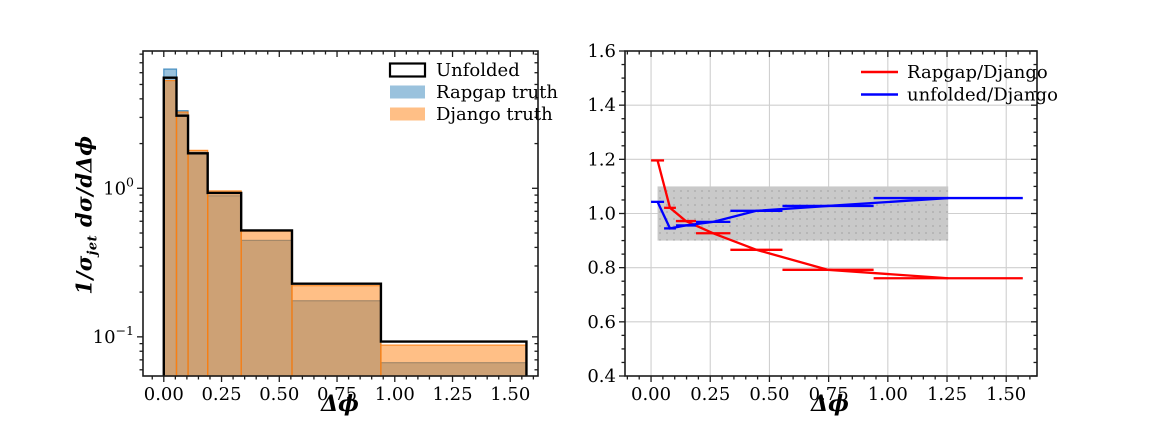 The image size is (1152, 432). What do you see at coordinates (601, 268) in the screenshot?
I see `y-tick-label: 0.8` at bounding box center [601, 268].